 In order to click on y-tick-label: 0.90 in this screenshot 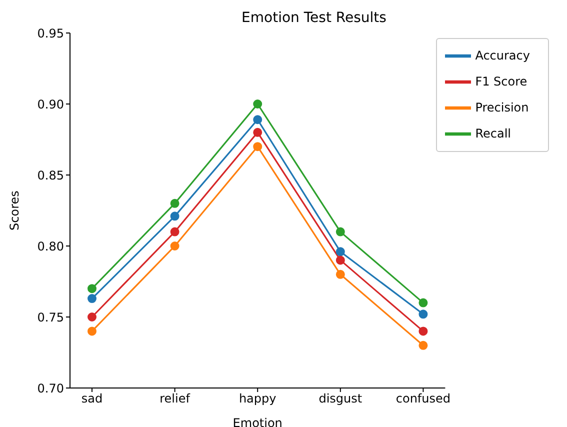, I will do `click(50, 104)`.